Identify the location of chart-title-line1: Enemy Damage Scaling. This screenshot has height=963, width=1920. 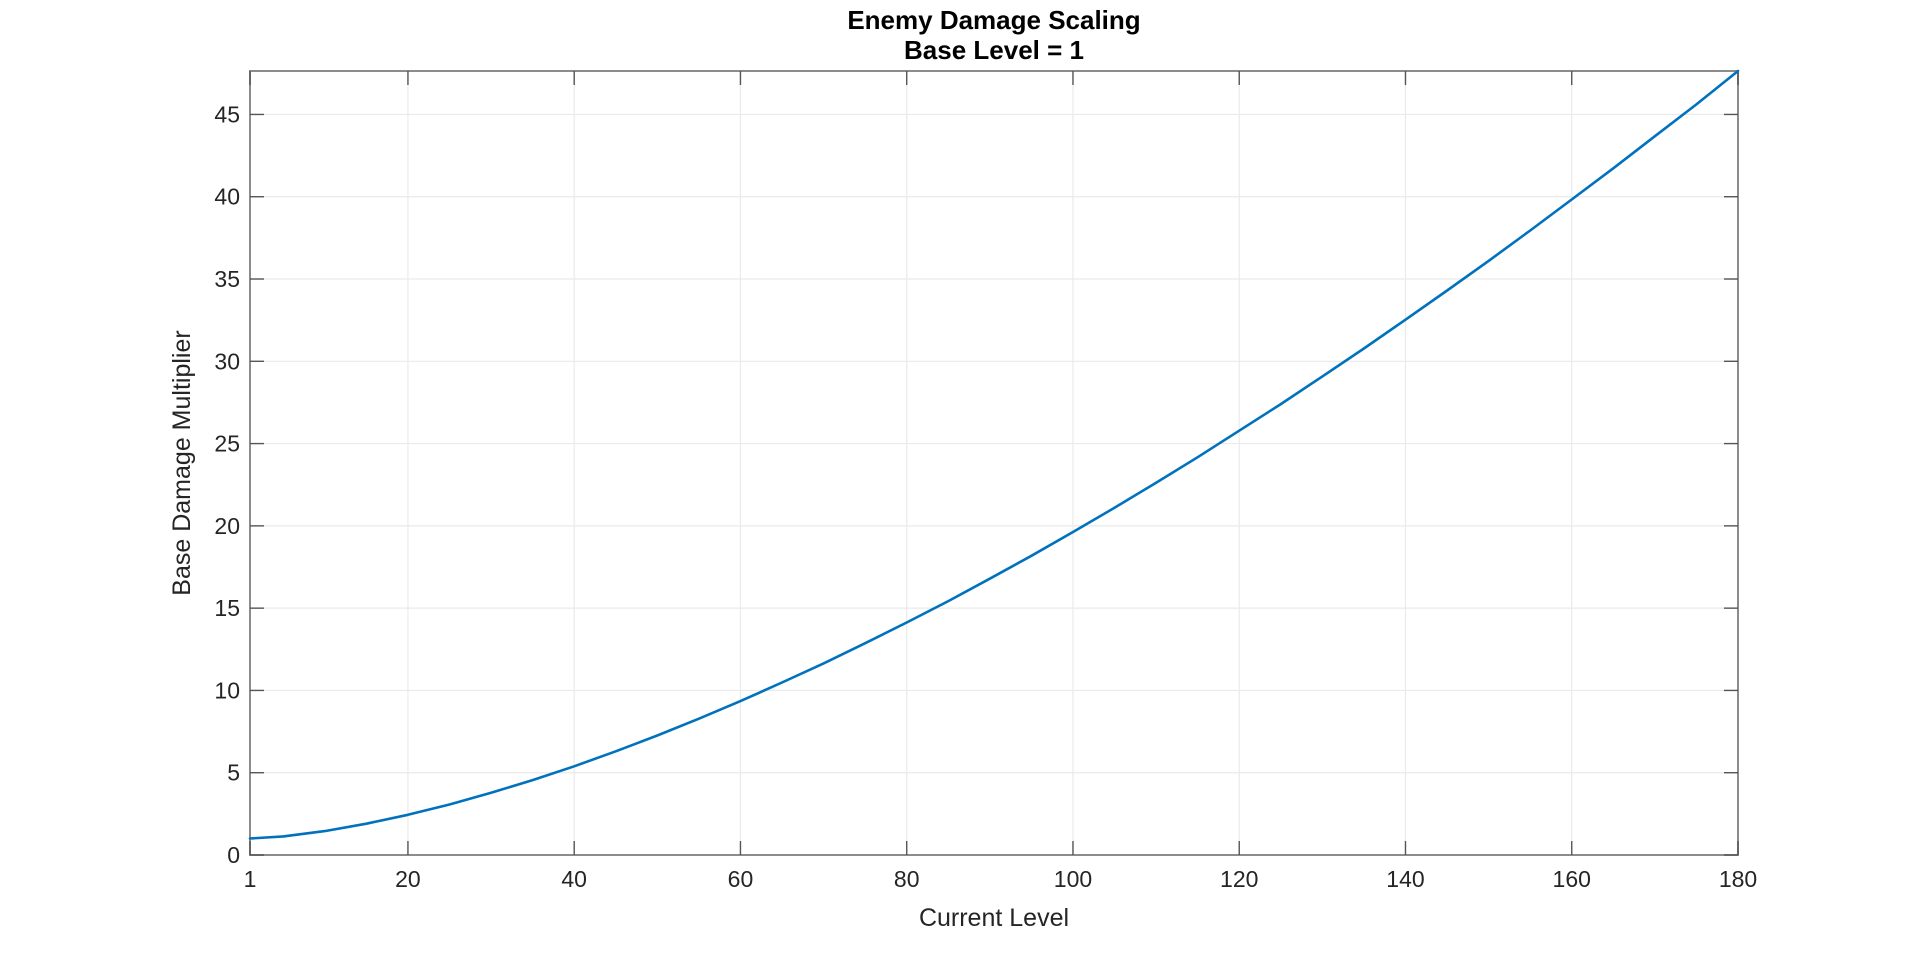
(994, 20).